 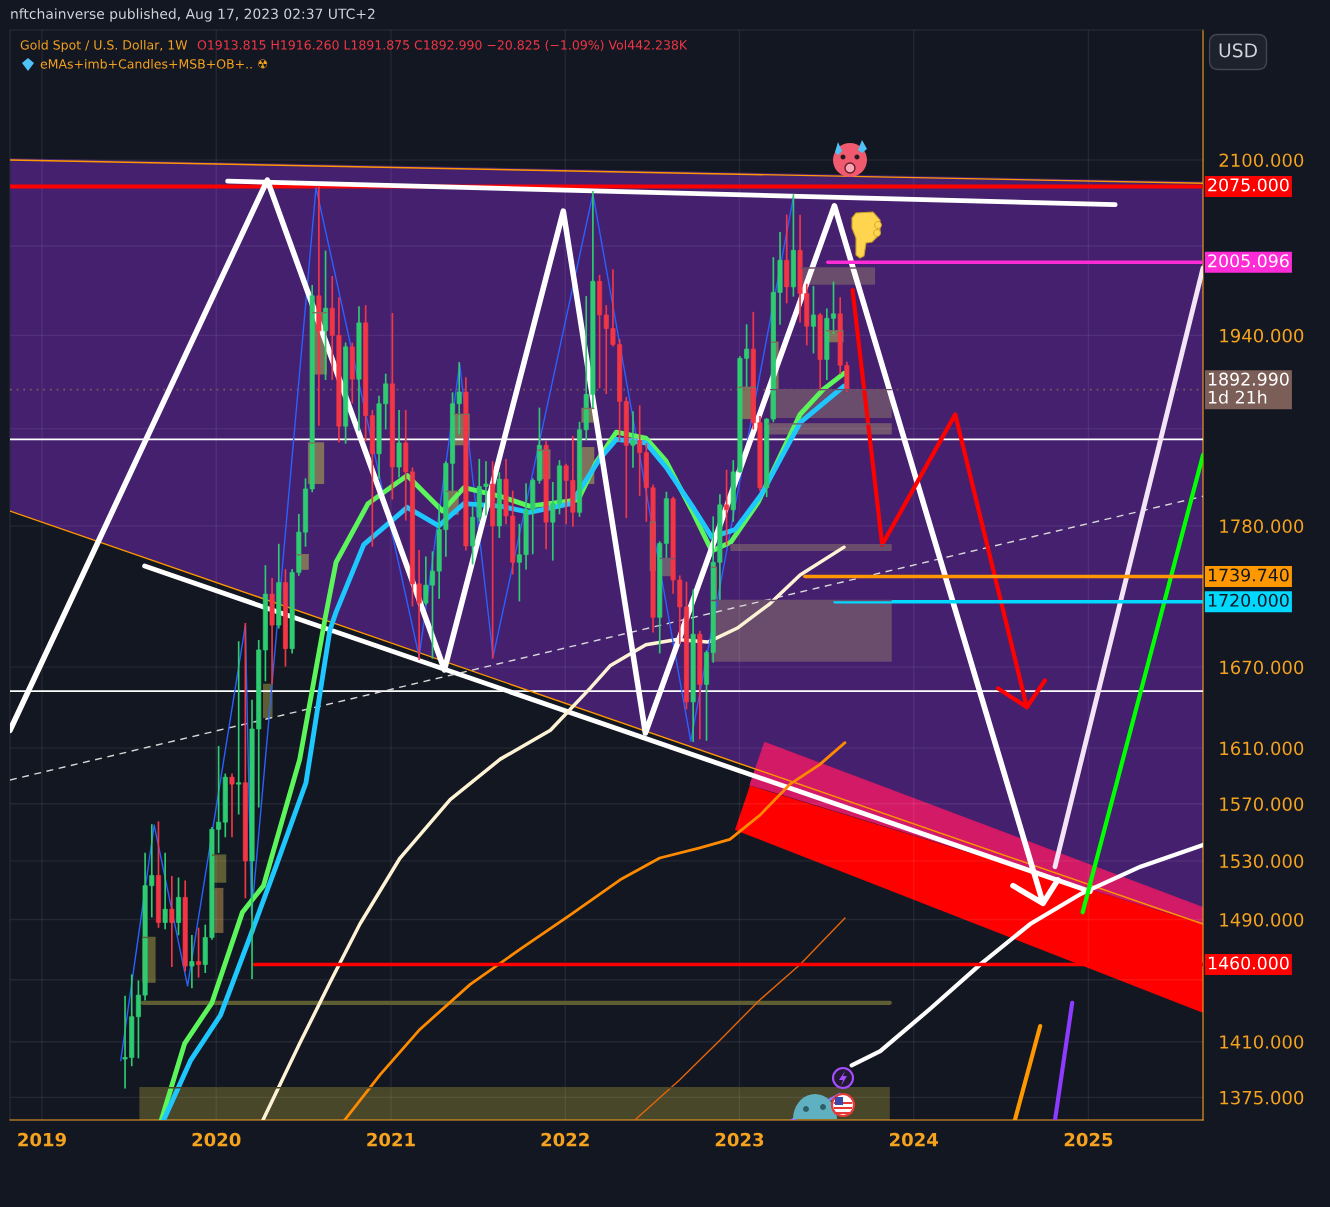 What do you see at coordinates (914, 1139) in the screenshot?
I see `x-tick-label: 2024` at bounding box center [914, 1139].